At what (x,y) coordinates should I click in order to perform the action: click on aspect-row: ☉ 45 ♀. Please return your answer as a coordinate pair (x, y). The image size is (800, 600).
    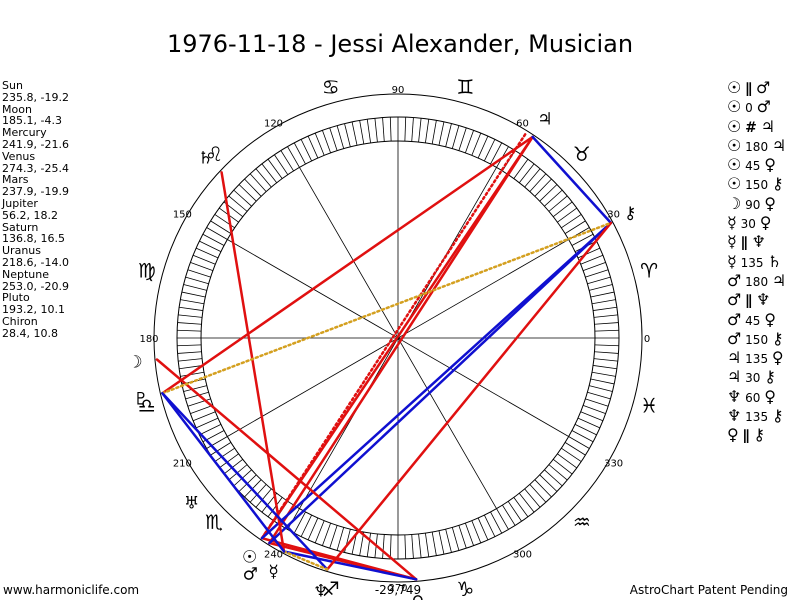
    Looking at the image, I should click on (756, 164).